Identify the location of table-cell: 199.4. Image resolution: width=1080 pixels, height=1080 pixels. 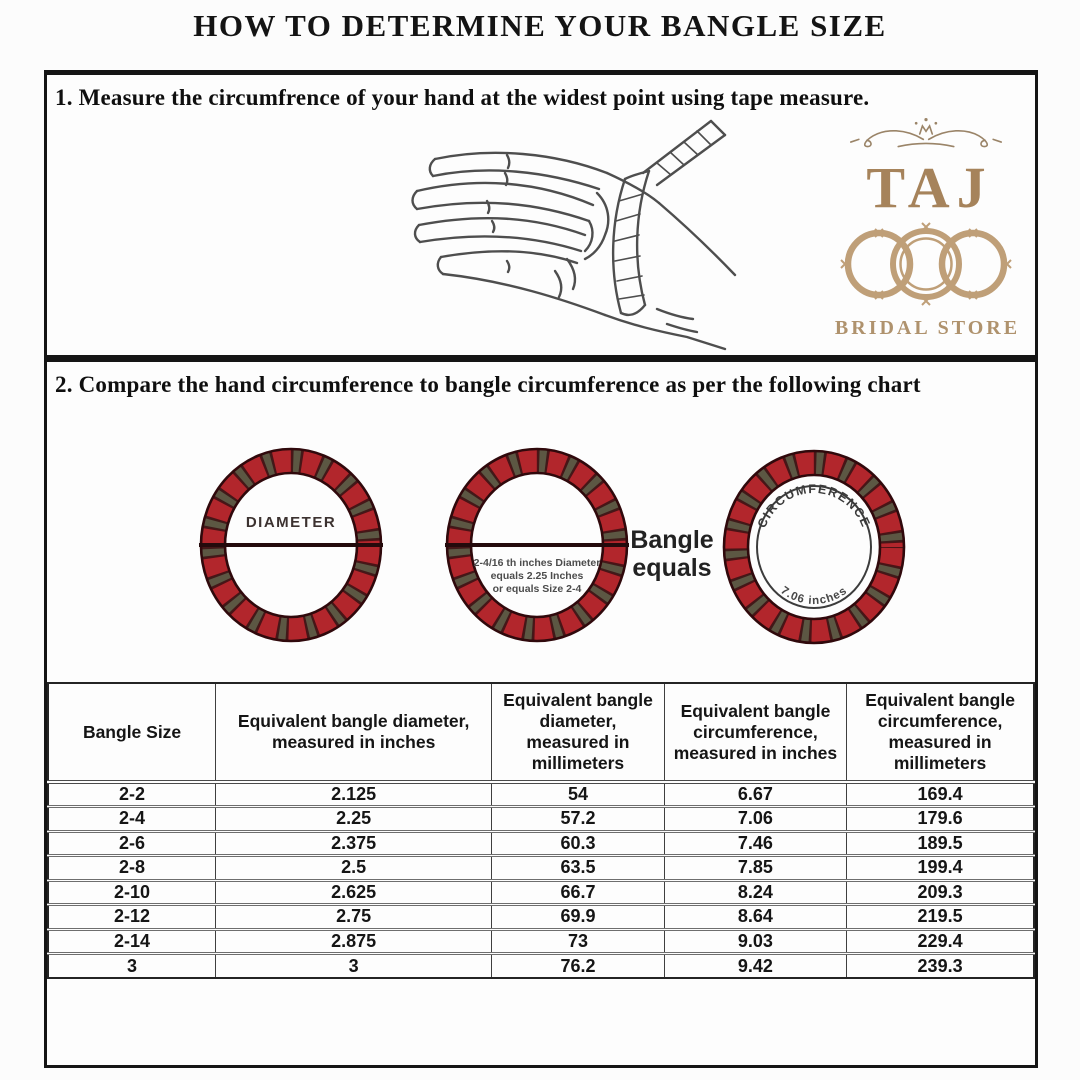
(940, 867).